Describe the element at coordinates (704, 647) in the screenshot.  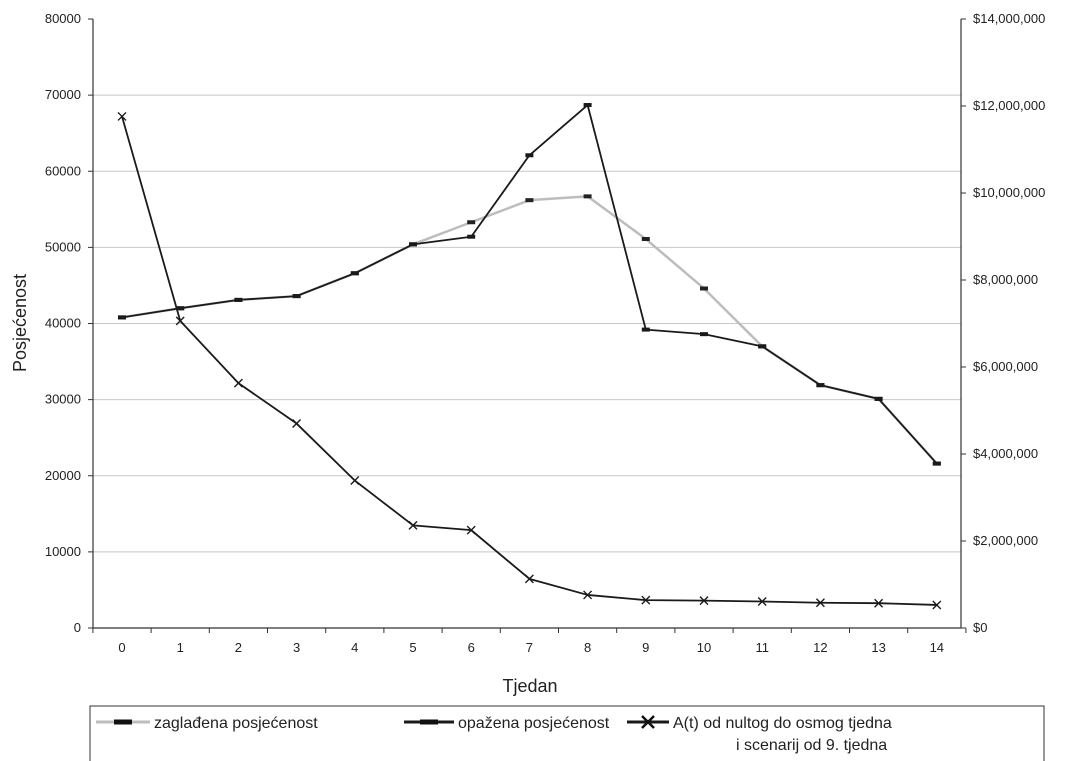
I see `x-tick-label: 10` at that location.